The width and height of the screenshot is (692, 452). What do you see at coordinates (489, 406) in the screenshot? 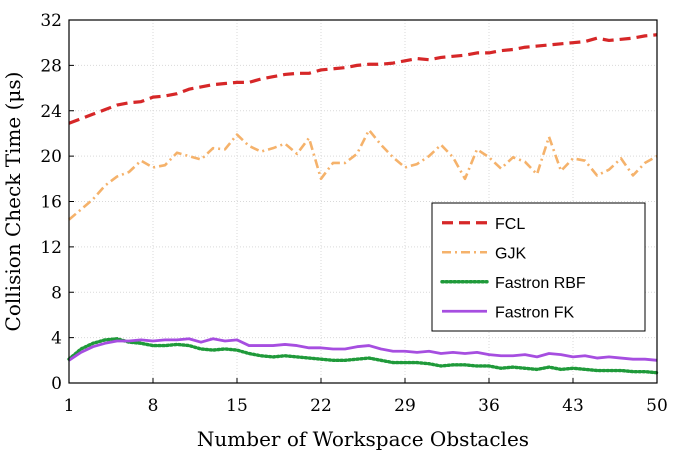
I see `x-tick-label: 36` at bounding box center [489, 406].